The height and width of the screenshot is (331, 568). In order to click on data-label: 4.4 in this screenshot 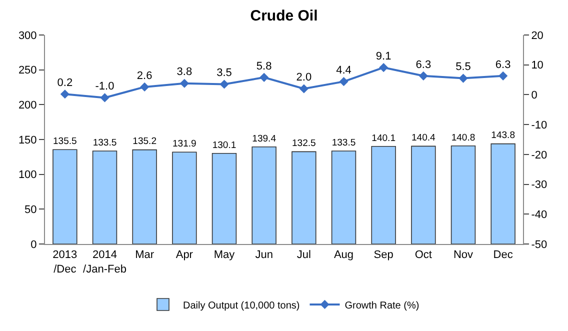, I will do `click(344, 70)`.